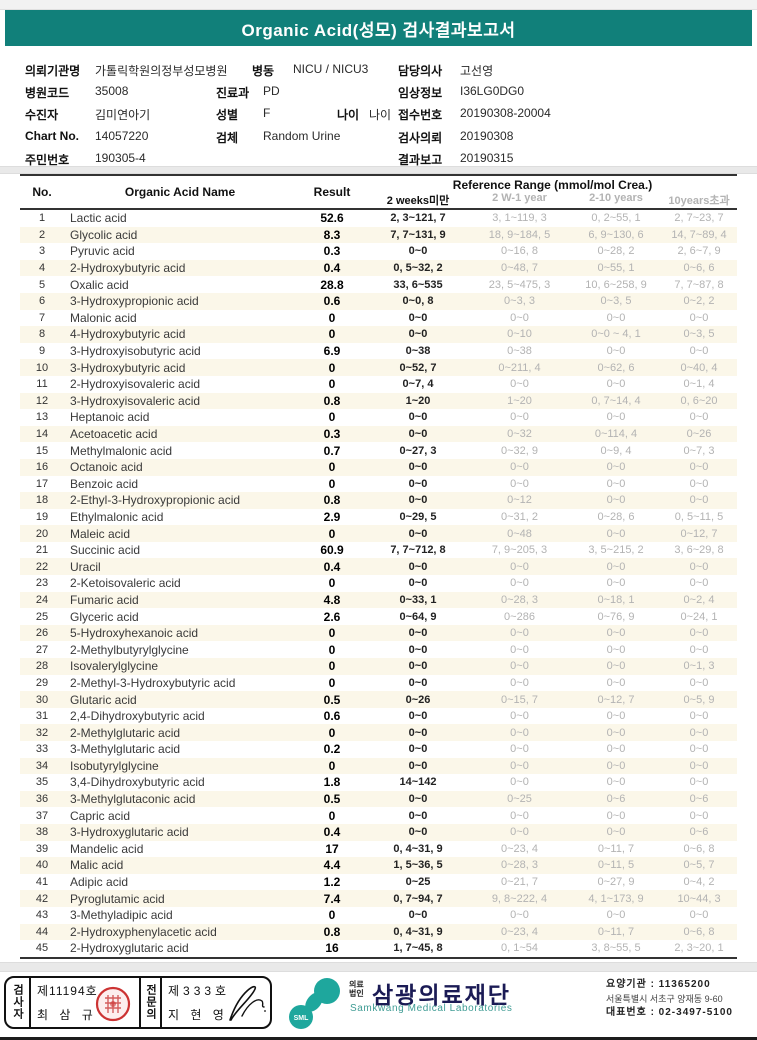  I want to click on acid-name: 3,4-Dihydroxybutyric acid, so click(137, 782).